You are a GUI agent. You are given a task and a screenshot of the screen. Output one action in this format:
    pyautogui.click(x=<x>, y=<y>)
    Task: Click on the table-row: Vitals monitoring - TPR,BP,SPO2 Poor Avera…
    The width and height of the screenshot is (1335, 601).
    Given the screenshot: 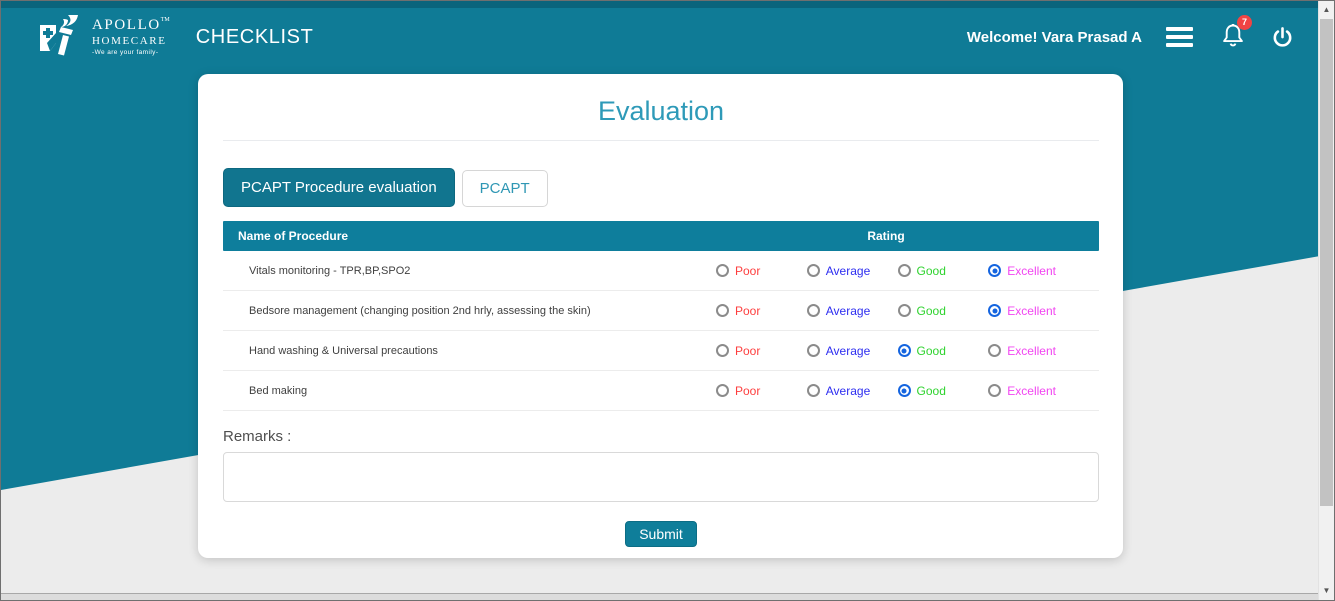 What is the action you would take?
    pyautogui.click(x=661, y=271)
    